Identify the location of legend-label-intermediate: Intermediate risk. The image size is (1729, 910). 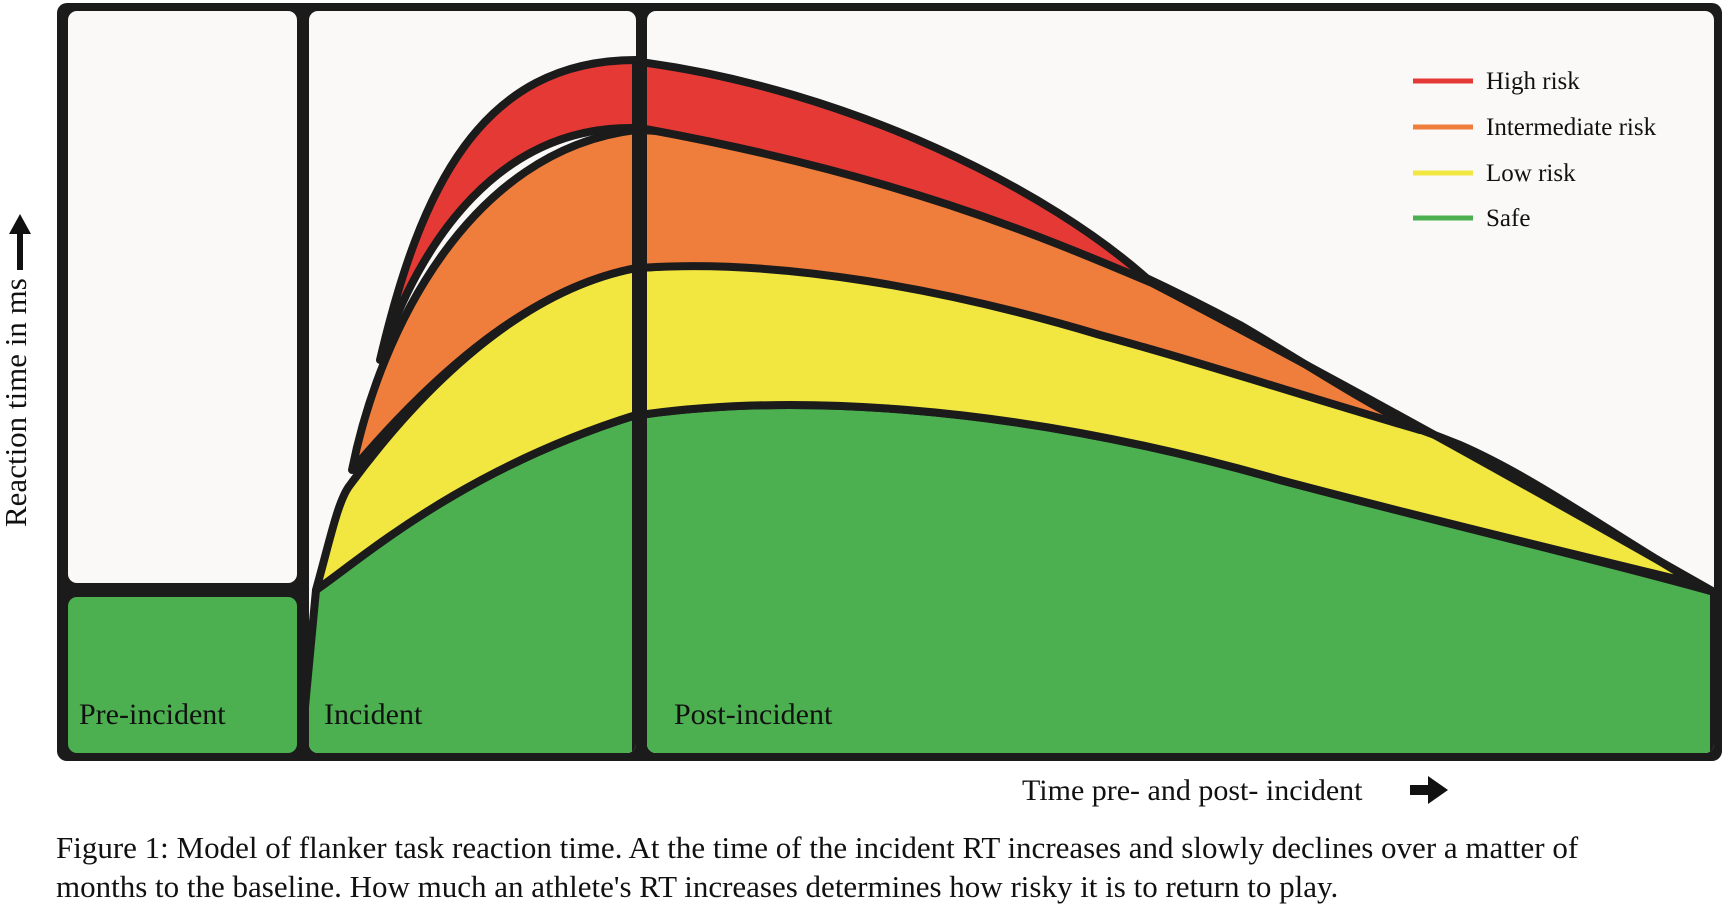
(1571, 127).